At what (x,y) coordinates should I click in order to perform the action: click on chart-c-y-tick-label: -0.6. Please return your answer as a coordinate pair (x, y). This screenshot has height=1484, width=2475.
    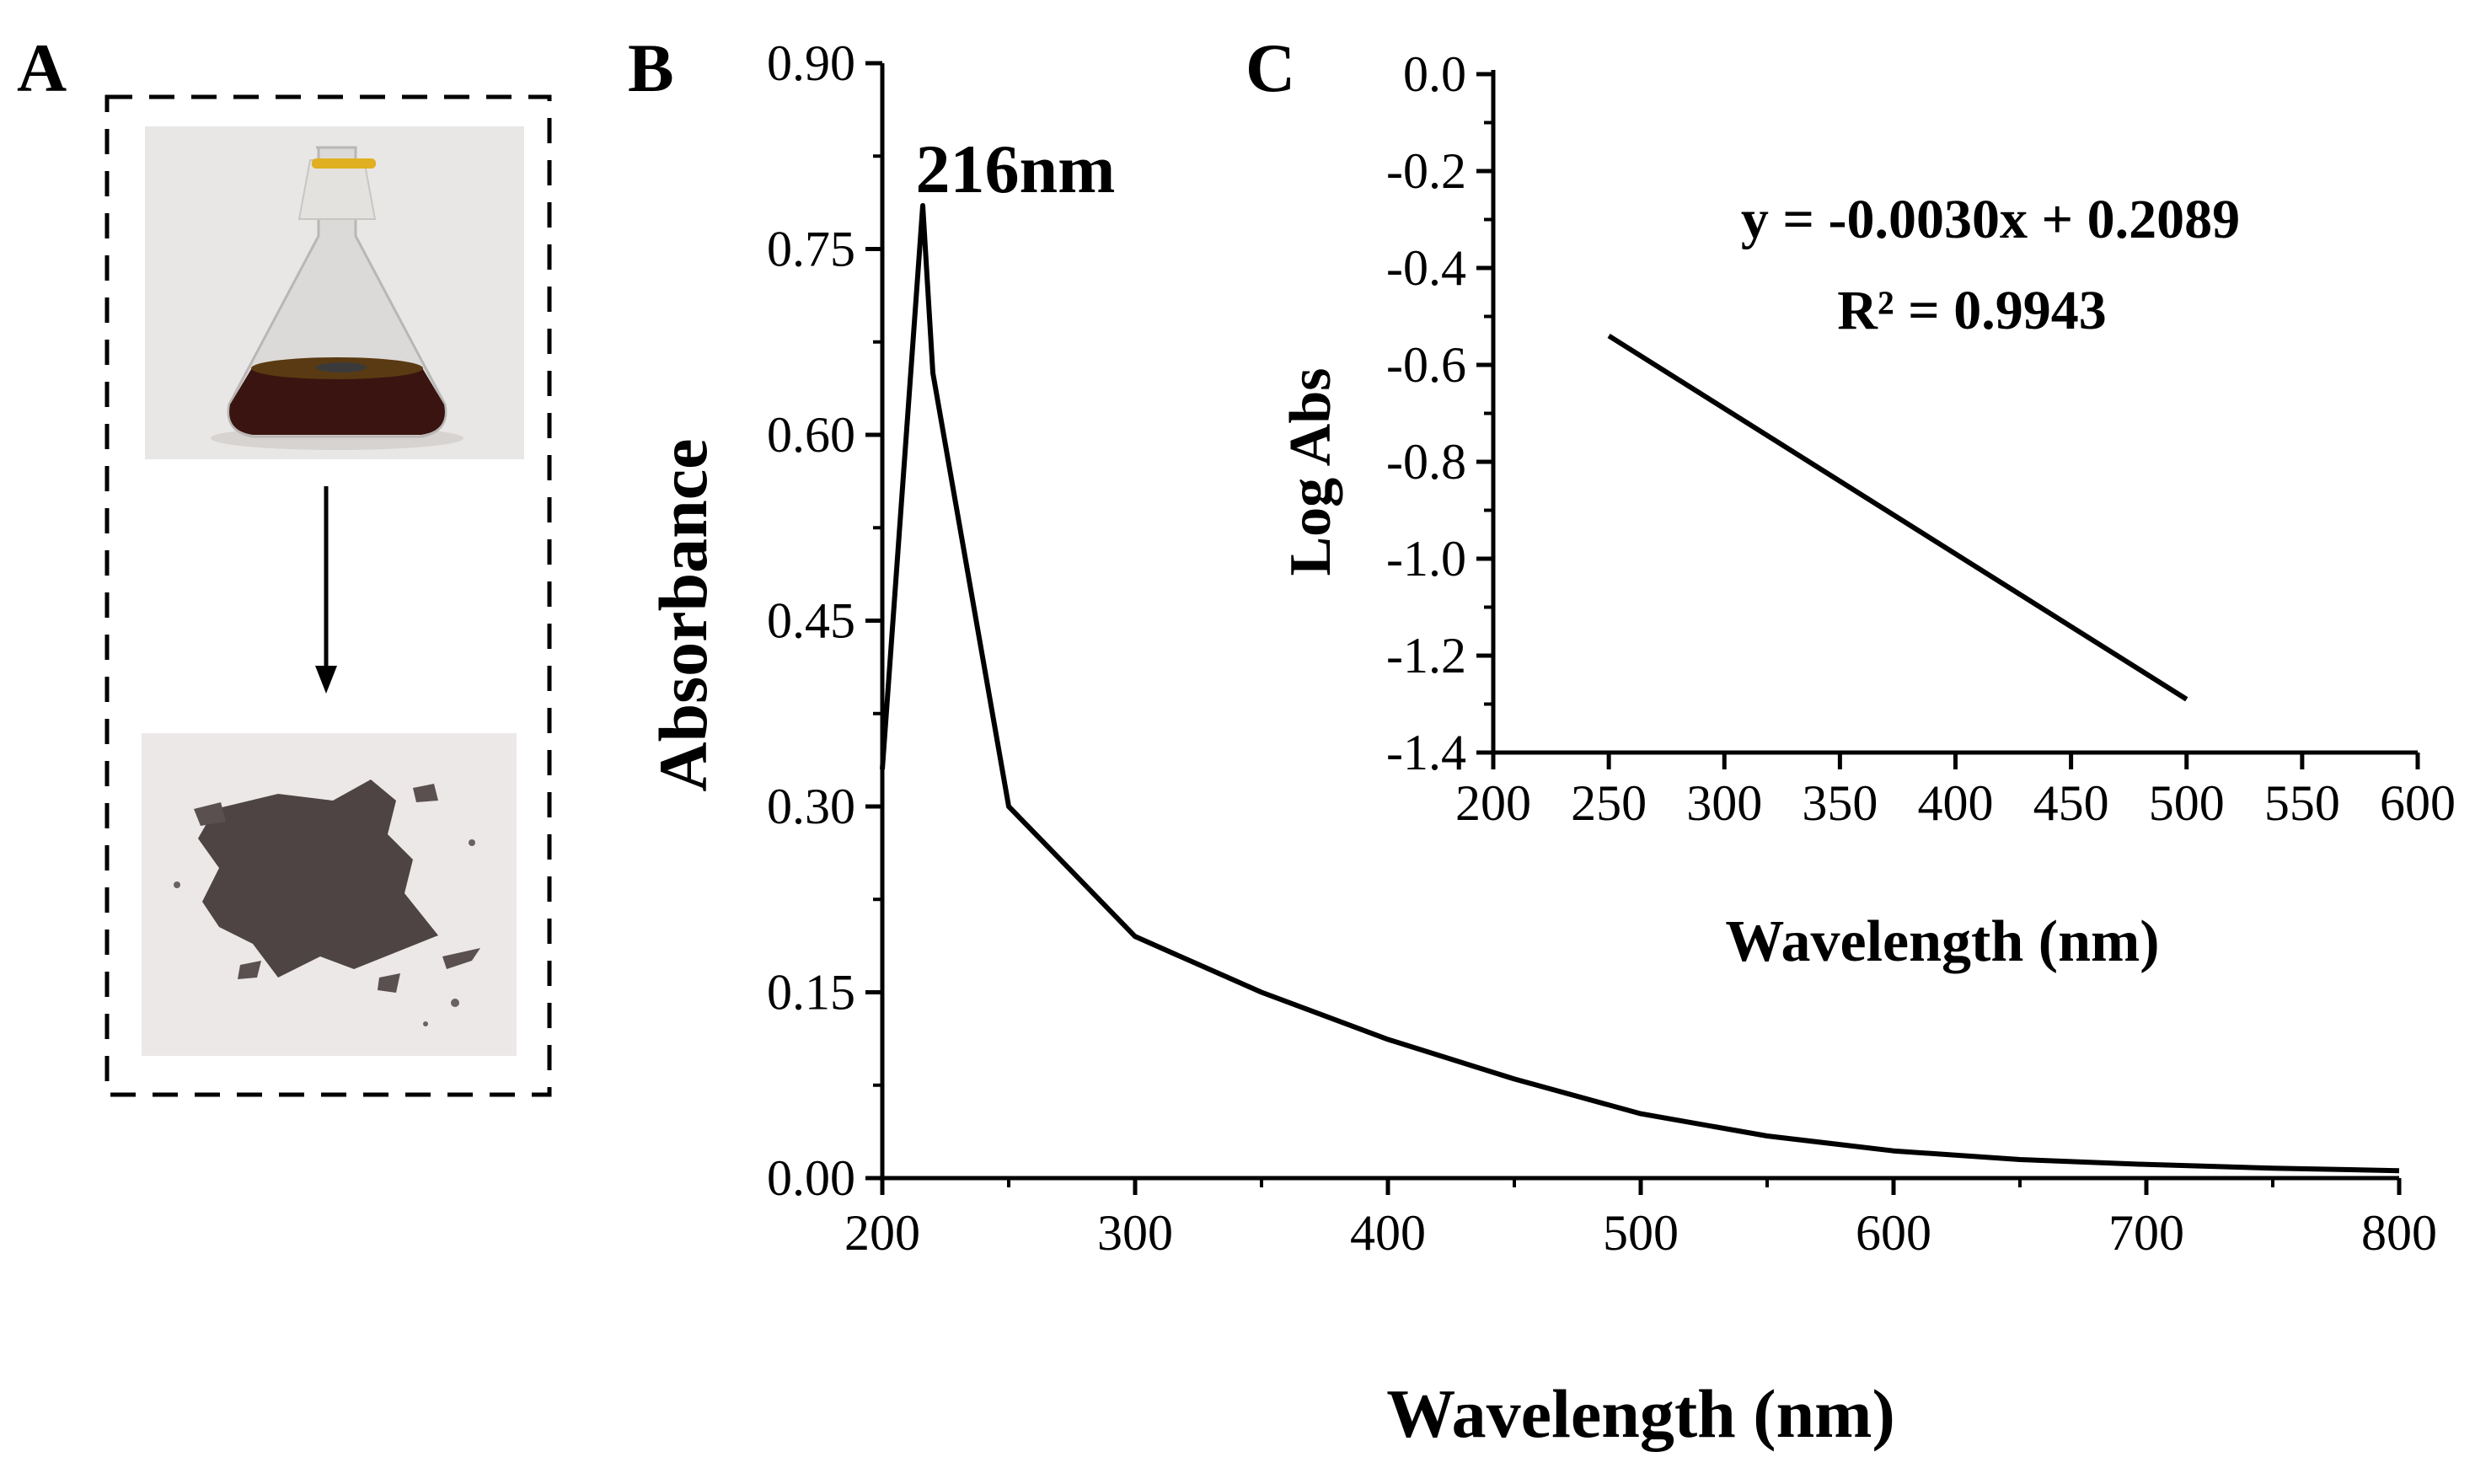
    Looking at the image, I should click on (1426, 365).